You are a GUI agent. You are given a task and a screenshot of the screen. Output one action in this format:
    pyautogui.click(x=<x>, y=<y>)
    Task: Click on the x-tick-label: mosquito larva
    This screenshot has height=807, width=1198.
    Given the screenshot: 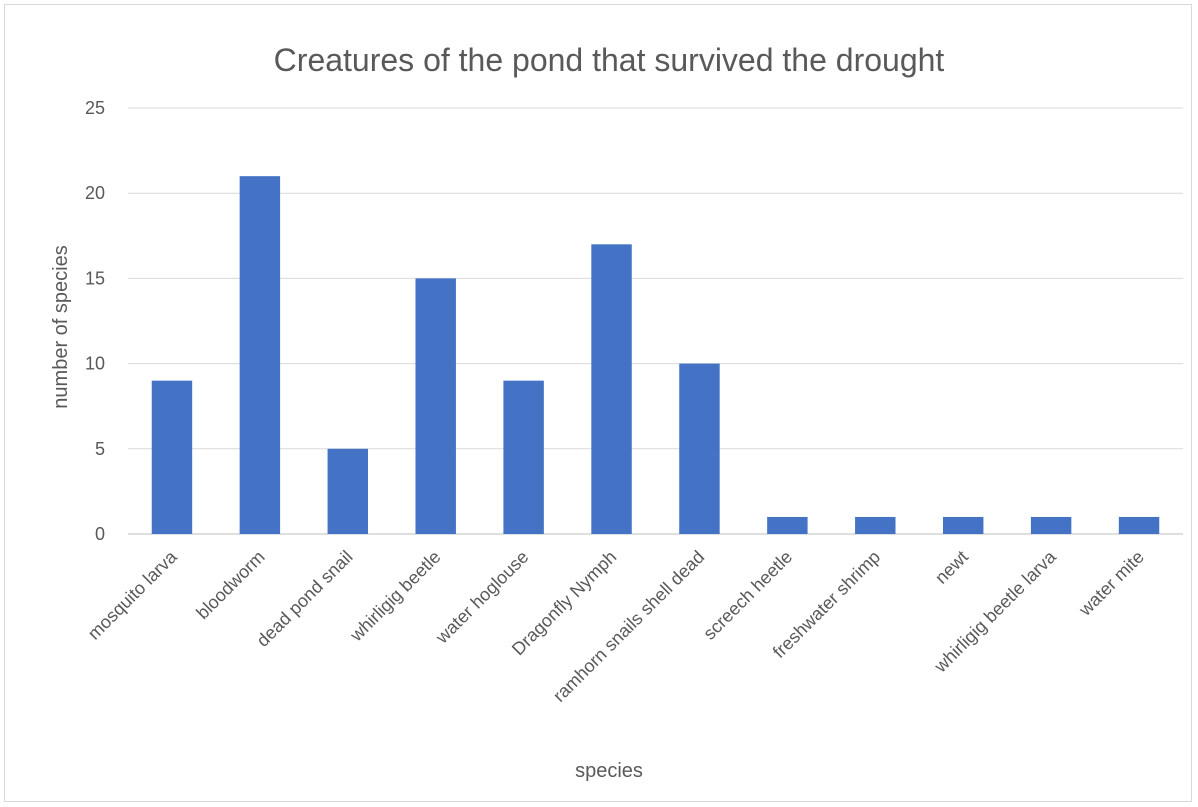 What is the action you would take?
    pyautogui.click(x=133, y=595)
    